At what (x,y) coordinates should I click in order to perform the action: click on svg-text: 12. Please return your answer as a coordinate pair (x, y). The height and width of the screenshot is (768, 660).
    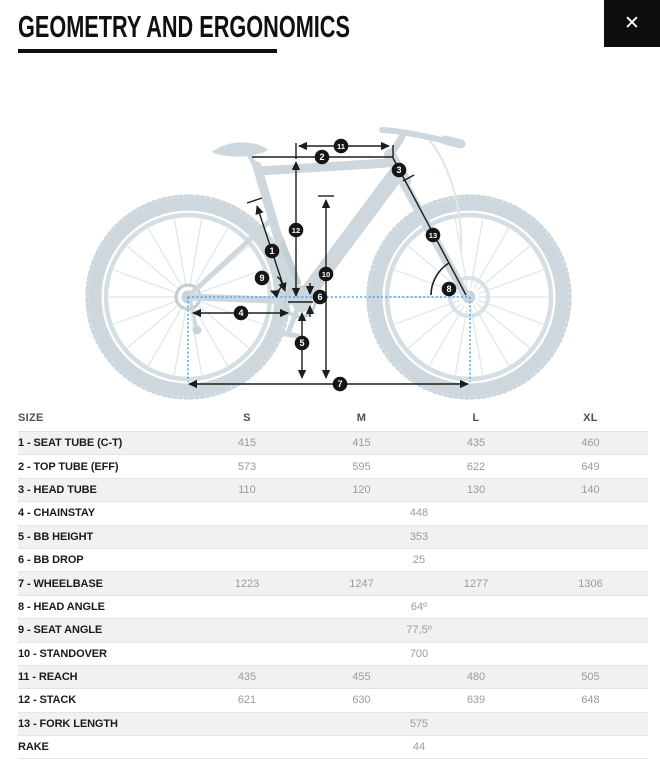
    Looking at the image, I should click on (296, 230).